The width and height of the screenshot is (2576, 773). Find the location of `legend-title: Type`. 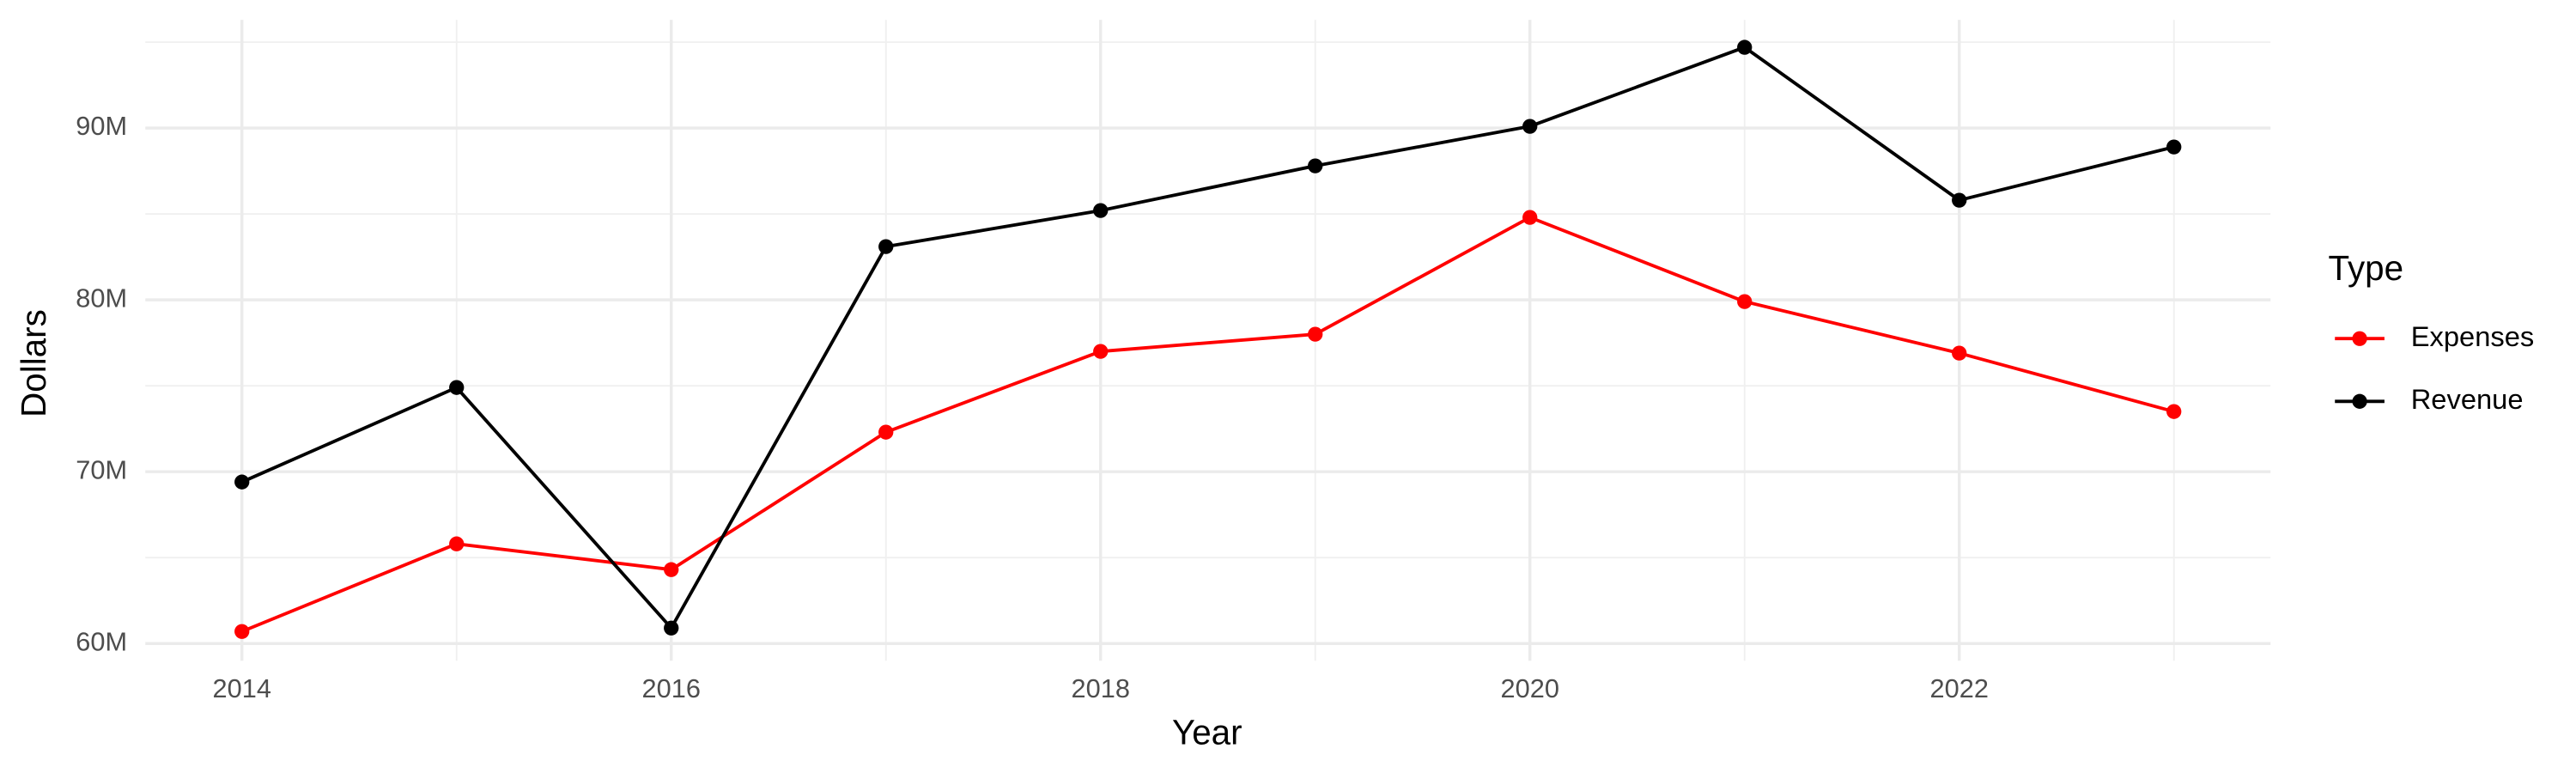

legend-title: Type is located at coordinates (2367, 268).